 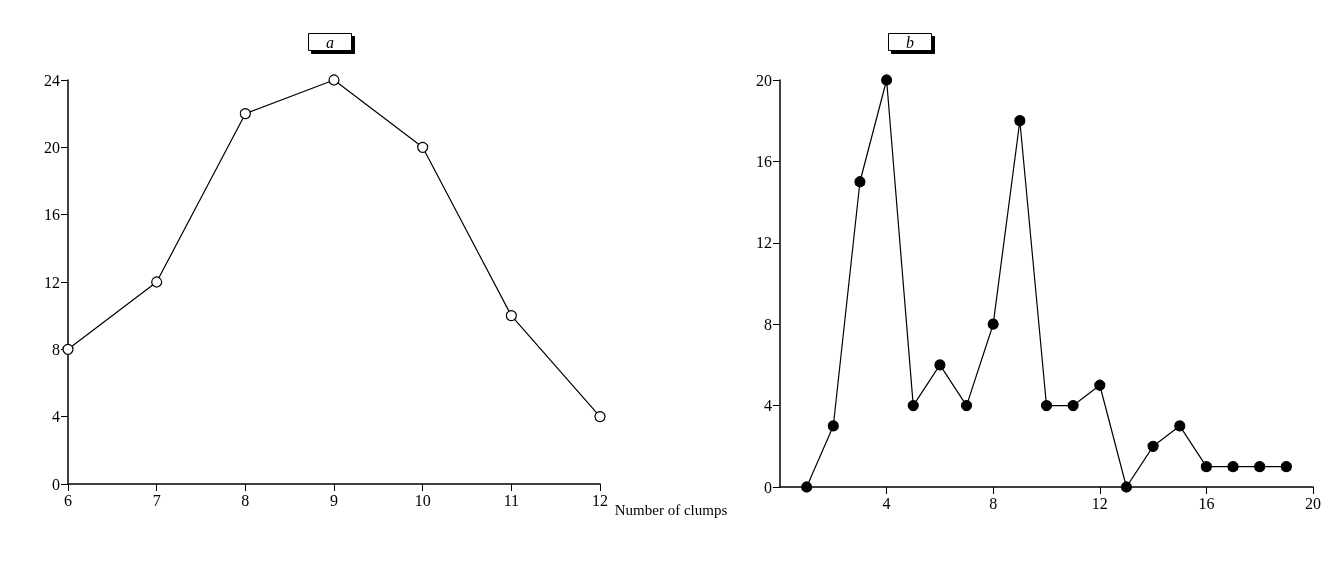 I want to click on x-tick-label: 20, so click(x=1313, y=503).